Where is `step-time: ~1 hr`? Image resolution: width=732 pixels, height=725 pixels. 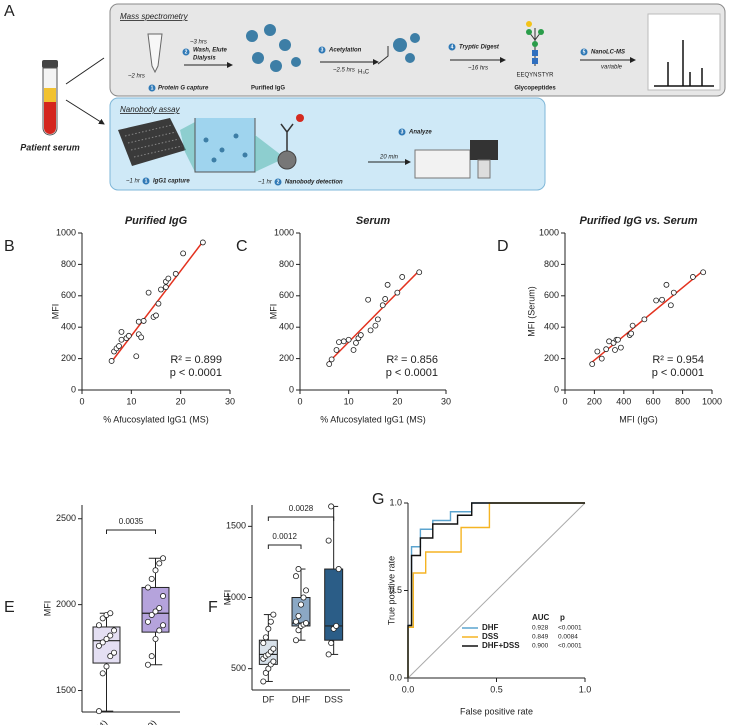
step-time: ~1 hr is located at coordinates (265, 183).